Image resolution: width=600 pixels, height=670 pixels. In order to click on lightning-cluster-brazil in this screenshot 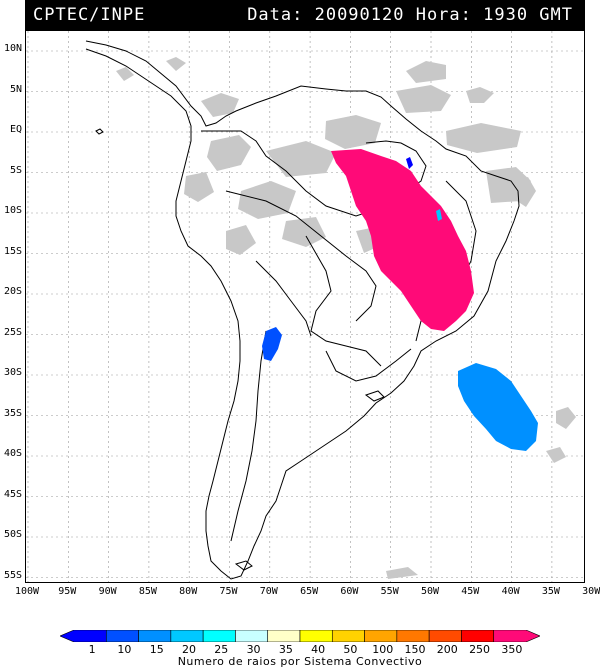, I will do `click(402, 240)`.